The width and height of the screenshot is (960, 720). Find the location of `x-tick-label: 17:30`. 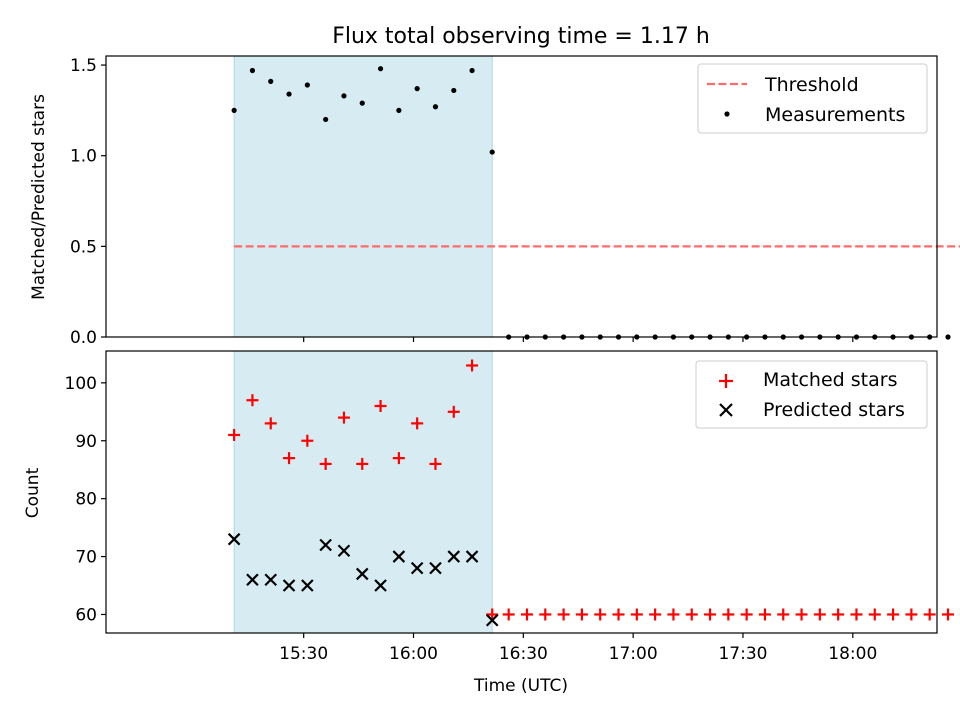

x-tick-label: 17:30 is located at coordinates (742, 654).